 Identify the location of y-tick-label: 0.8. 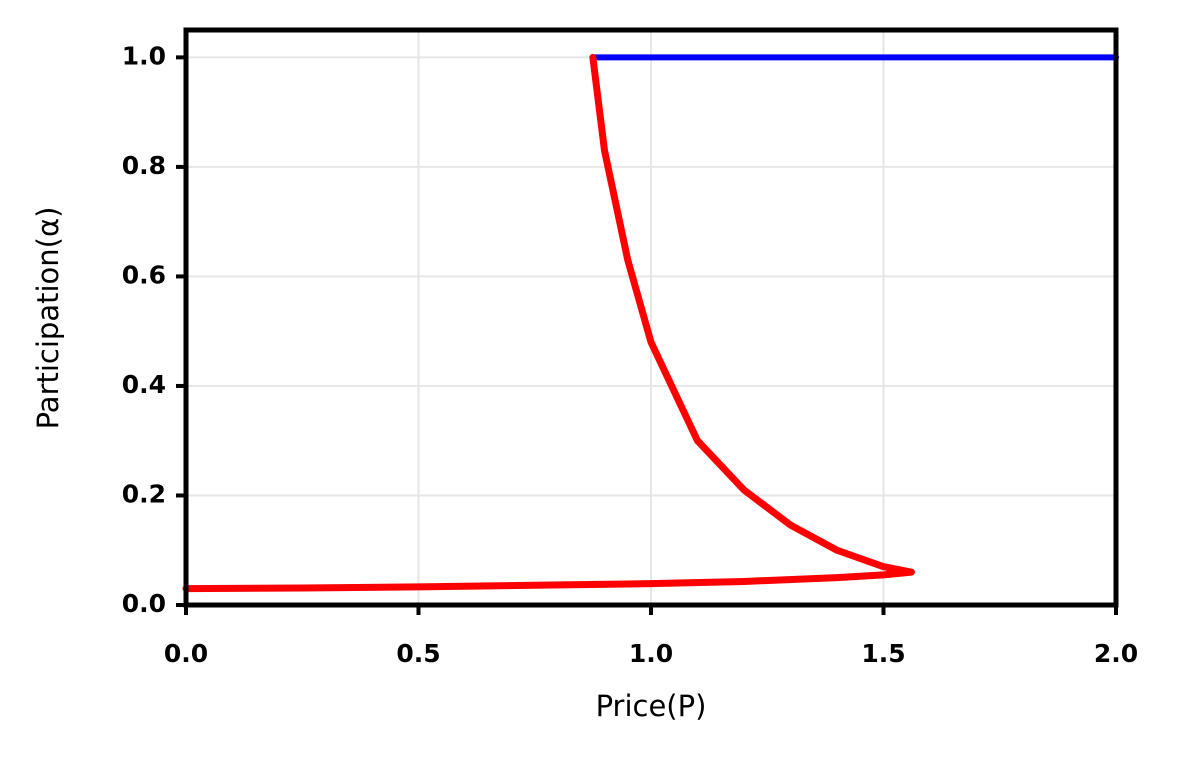
(144, 165).